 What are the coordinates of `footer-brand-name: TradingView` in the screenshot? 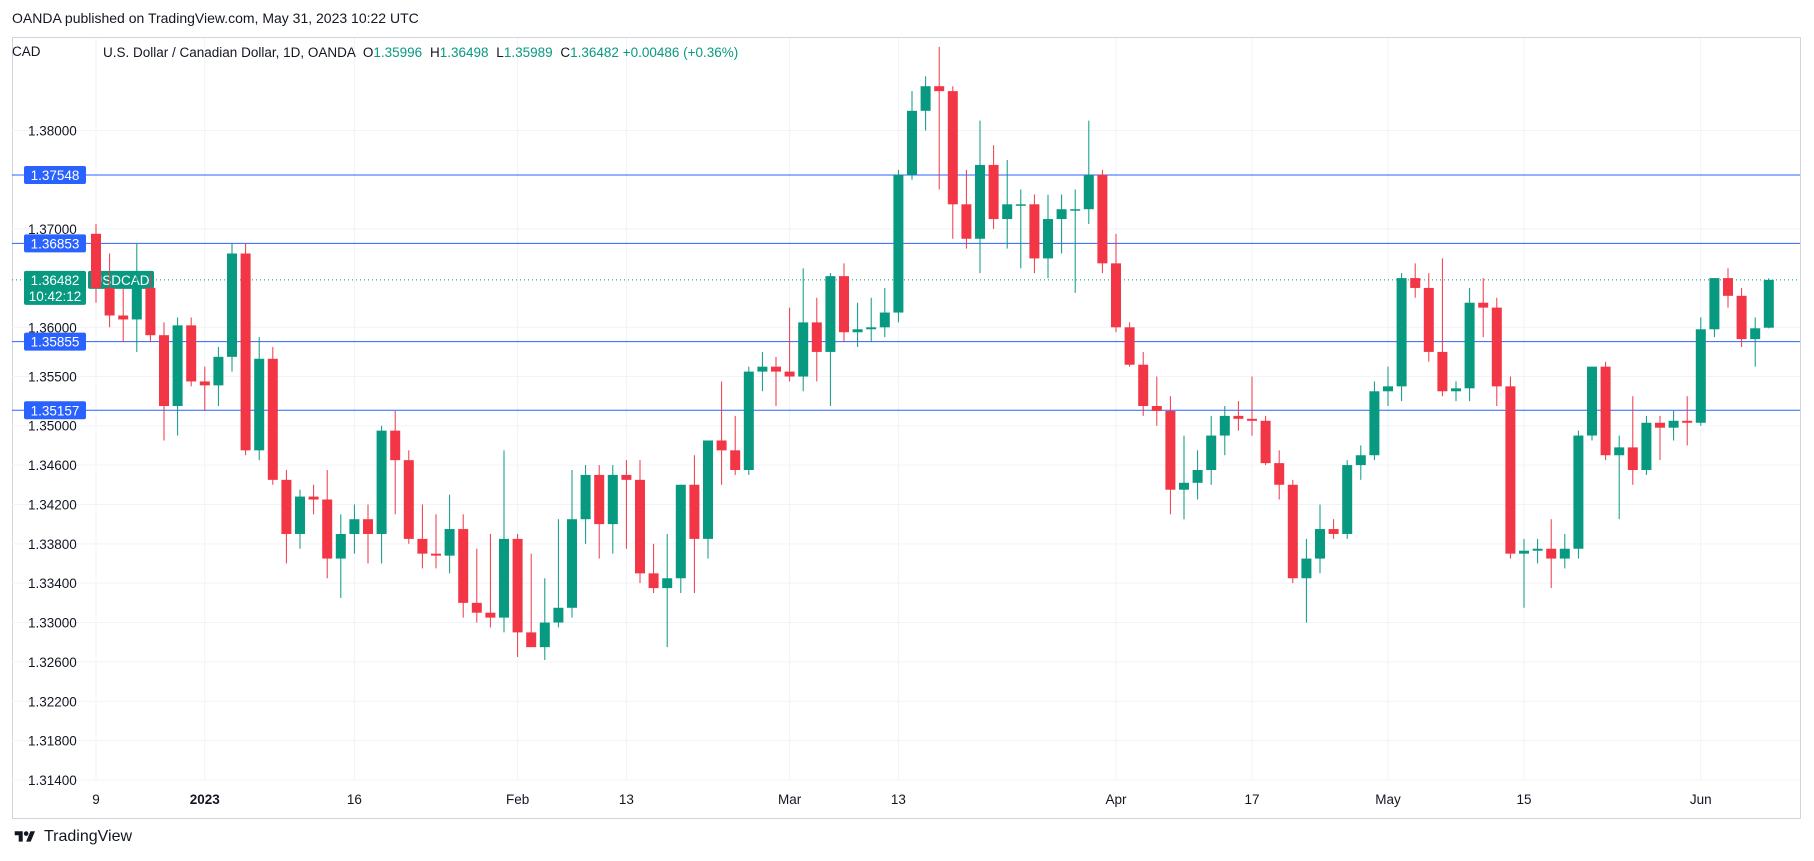 It's located at (88, 836).